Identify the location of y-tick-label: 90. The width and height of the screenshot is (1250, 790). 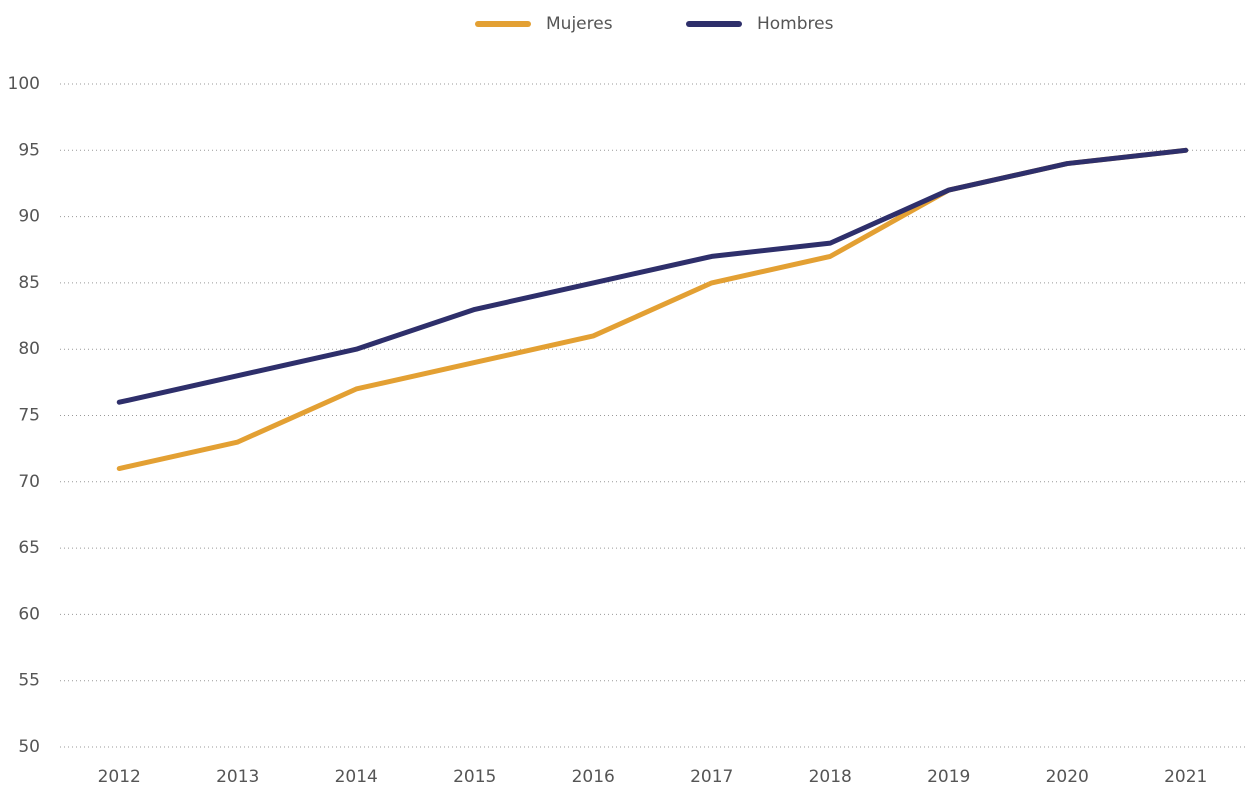
(29, 217).